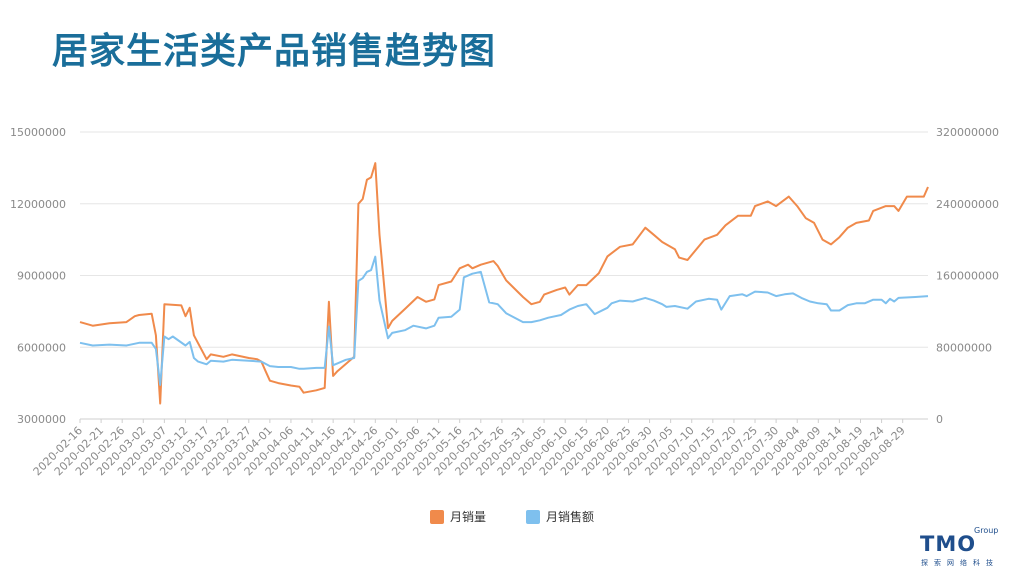  What do you see at coordinates (274, 51) in the screenshot?
I see `page-title: 居家生活类产品销售趋势图` at bounding box center [274, 51].